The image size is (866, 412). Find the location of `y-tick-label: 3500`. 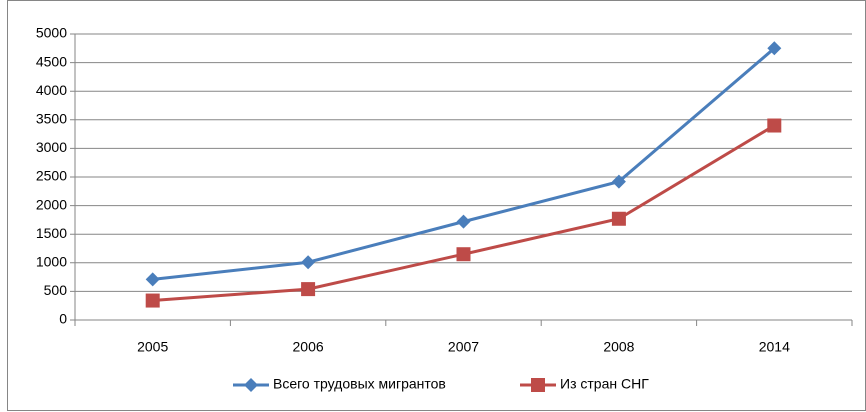

y-tick-label: 3500 is located at coordinates (51, 119).